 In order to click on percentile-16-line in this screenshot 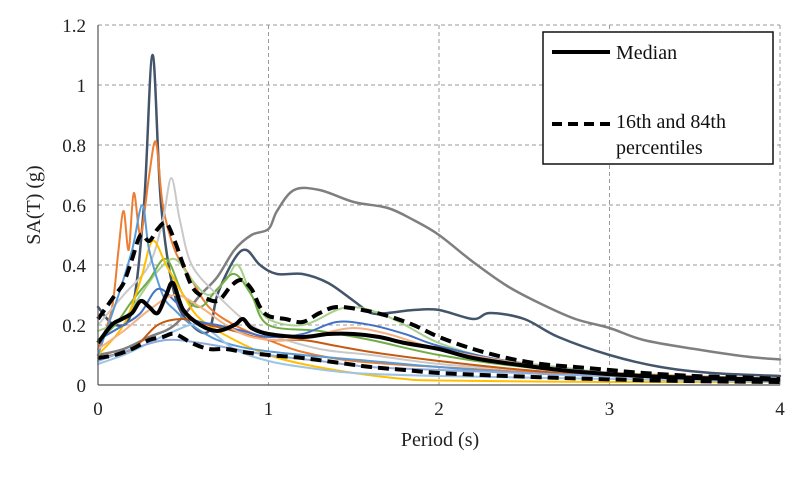, I will do `click(439, 357)`.